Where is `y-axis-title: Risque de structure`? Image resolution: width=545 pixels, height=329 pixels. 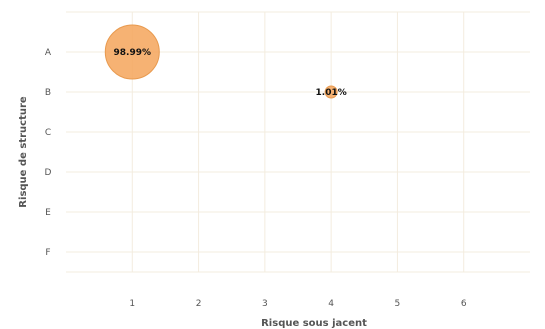
y-axis-title: Risque de structure is located at coordinates (23, 152).